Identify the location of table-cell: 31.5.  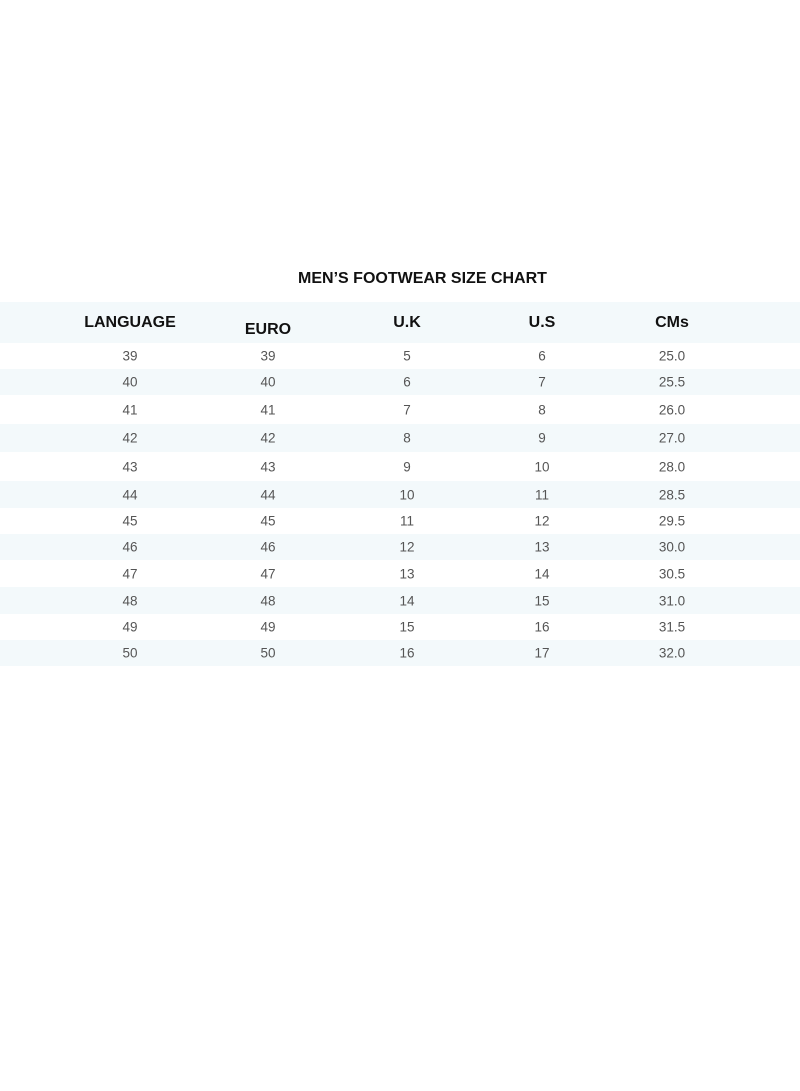
(672, 627).